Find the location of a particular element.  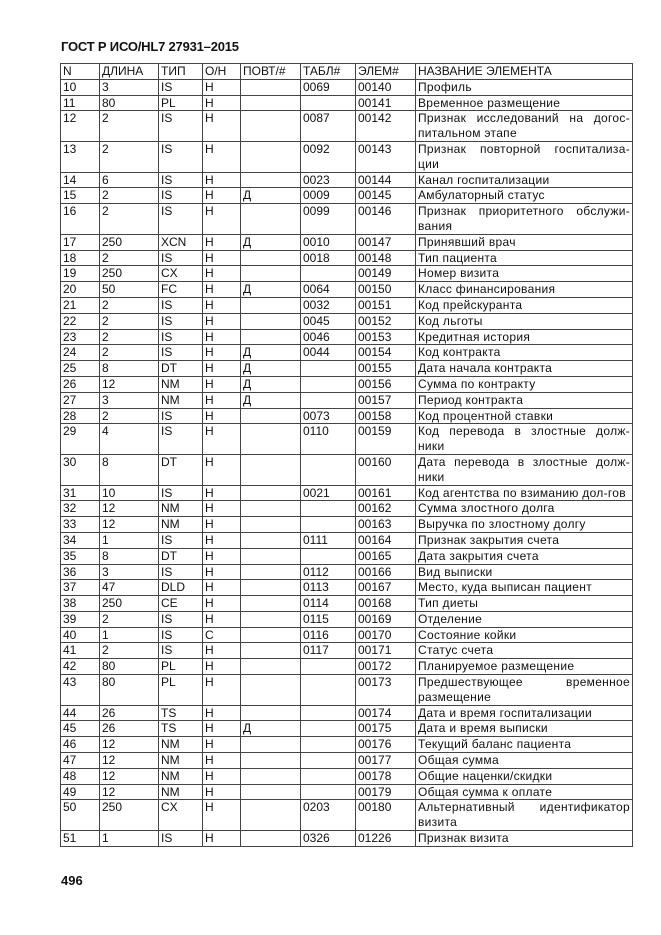

cell-element-number: 00178 is located at coordinates (385, 776).